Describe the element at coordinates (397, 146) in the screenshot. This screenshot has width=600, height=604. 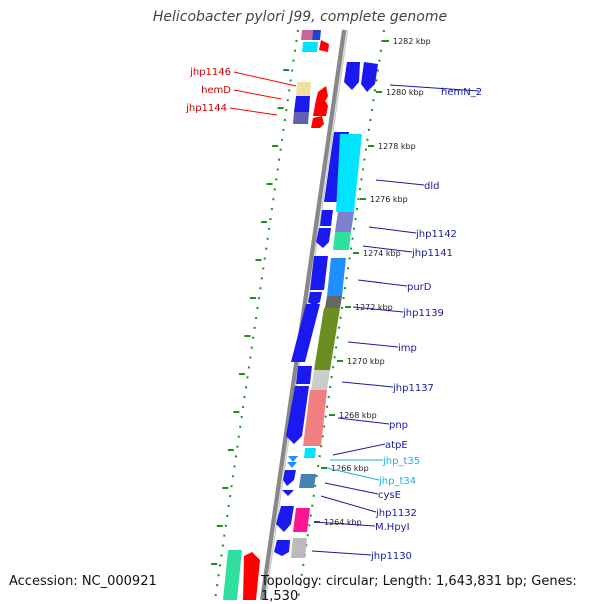
I see `kbp-tick-label: 1278 kbp` at that location.